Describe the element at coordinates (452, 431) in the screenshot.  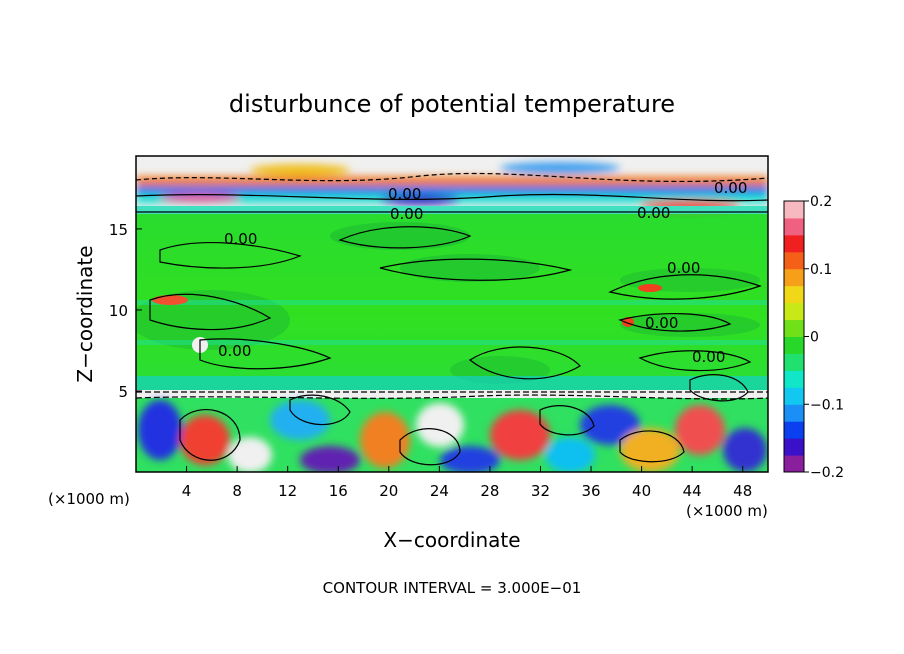
I see `boundary-layer-field` at that location.